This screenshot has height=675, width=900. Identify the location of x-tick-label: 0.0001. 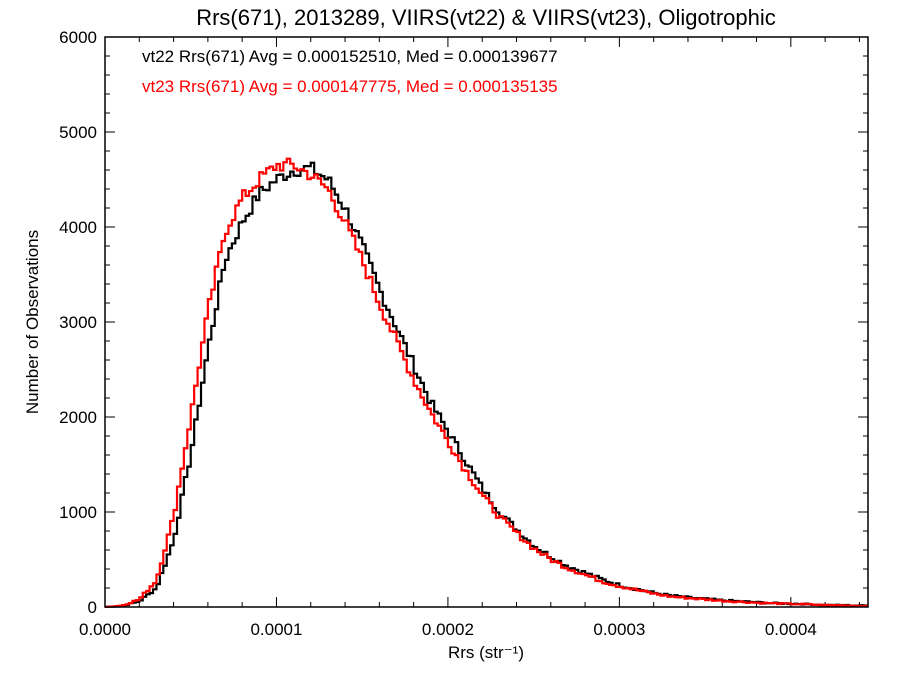
(276, 629).